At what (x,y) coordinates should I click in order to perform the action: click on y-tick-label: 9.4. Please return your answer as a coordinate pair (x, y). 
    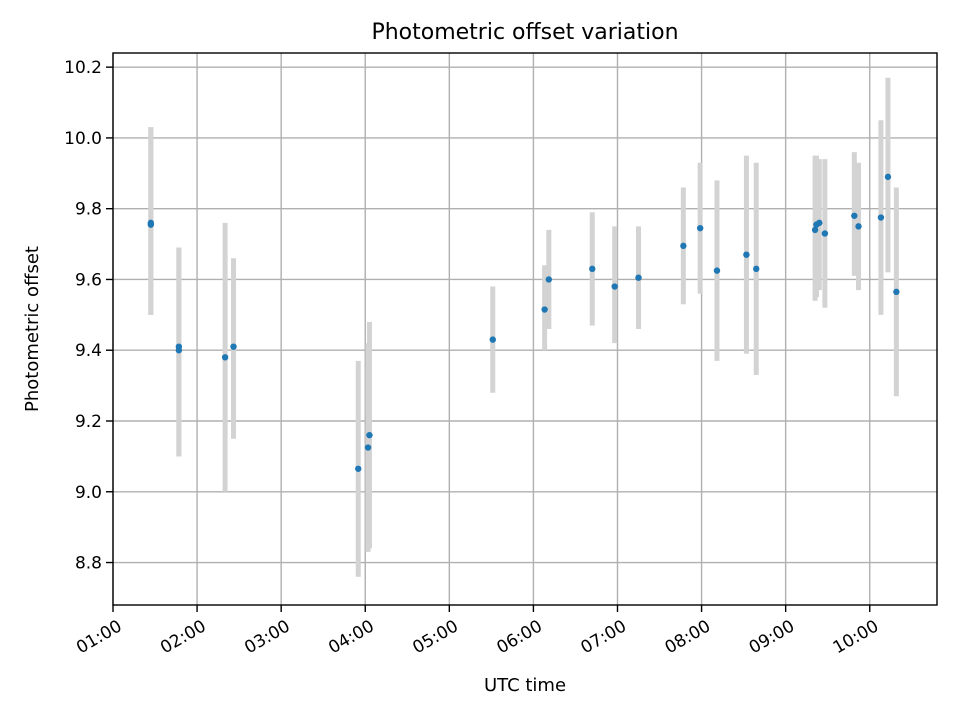
    Looking at the image, I should click on (88, 351).